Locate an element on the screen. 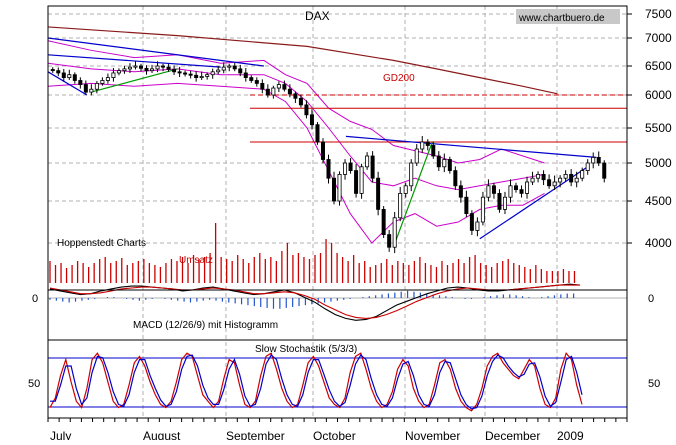 Image resolution: width=676 pixels, height=445 pixels. stoch-tick-left: 50 is located at coordinates (34, 384).